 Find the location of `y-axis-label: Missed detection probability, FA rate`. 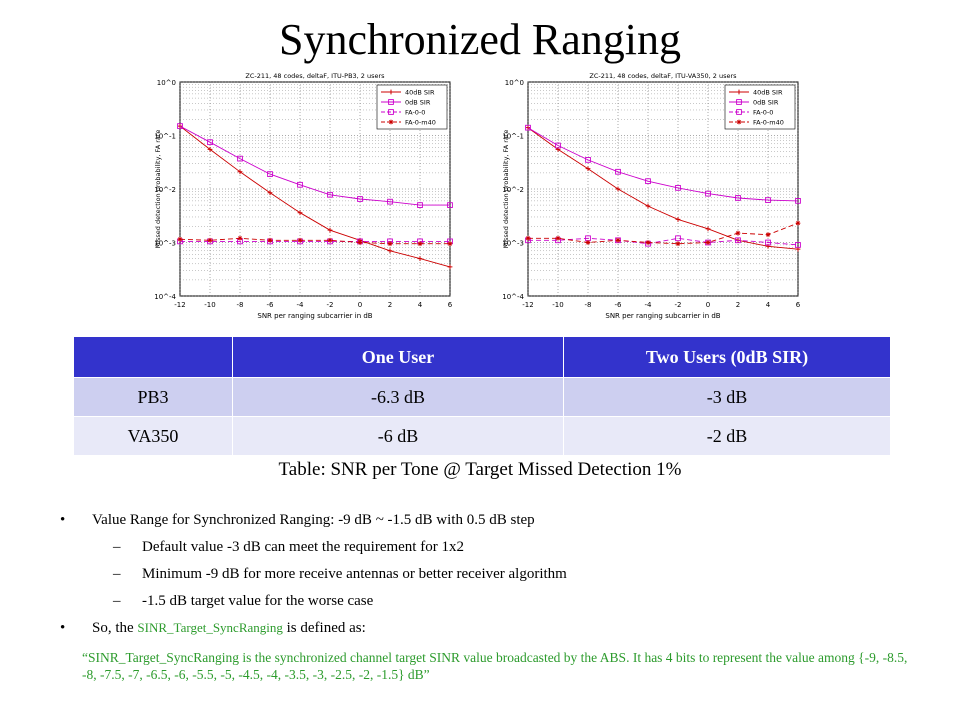

y-axis-label: Missed detection probability, FA rate is located at coordinates (158, 189).